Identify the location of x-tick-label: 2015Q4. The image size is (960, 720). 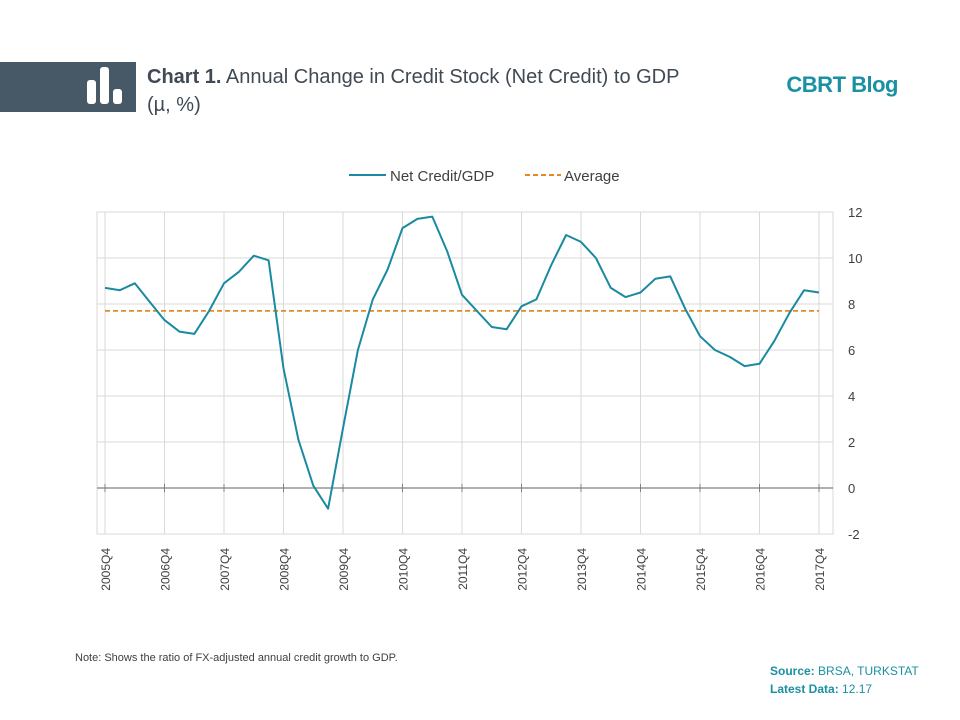
(701, 569).